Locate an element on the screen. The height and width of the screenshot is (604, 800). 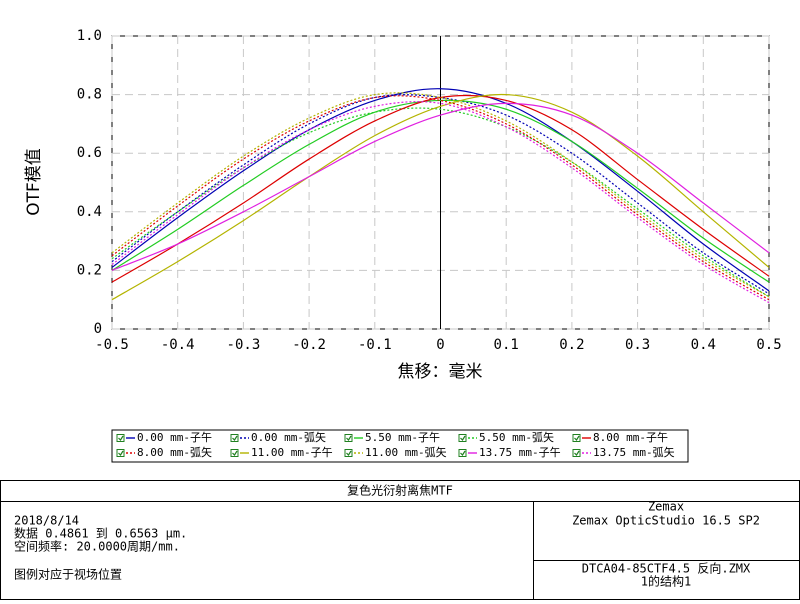
legend-entry: 13.75 mm-子午 is located at coordinates (509, 452).